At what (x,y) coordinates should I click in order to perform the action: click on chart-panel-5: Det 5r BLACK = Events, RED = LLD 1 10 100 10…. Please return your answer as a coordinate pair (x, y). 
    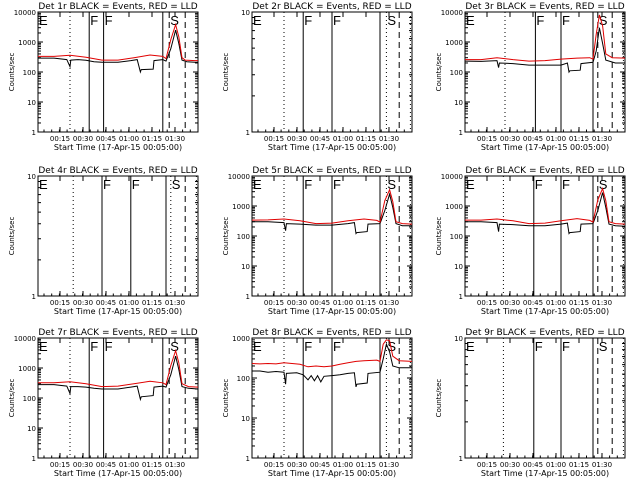
    Looking at the image, I should click on (317, 241).